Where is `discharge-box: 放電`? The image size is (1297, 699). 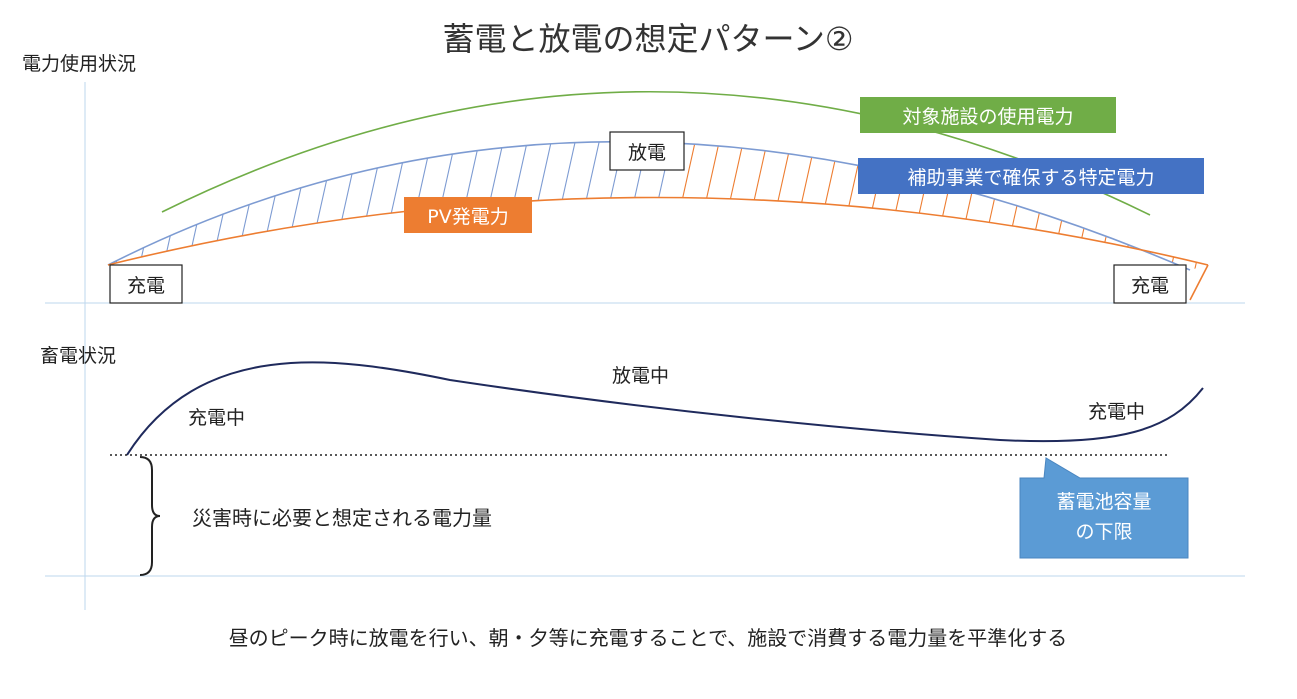
discharge-box: 放電 is located at coordinates (647, 151).